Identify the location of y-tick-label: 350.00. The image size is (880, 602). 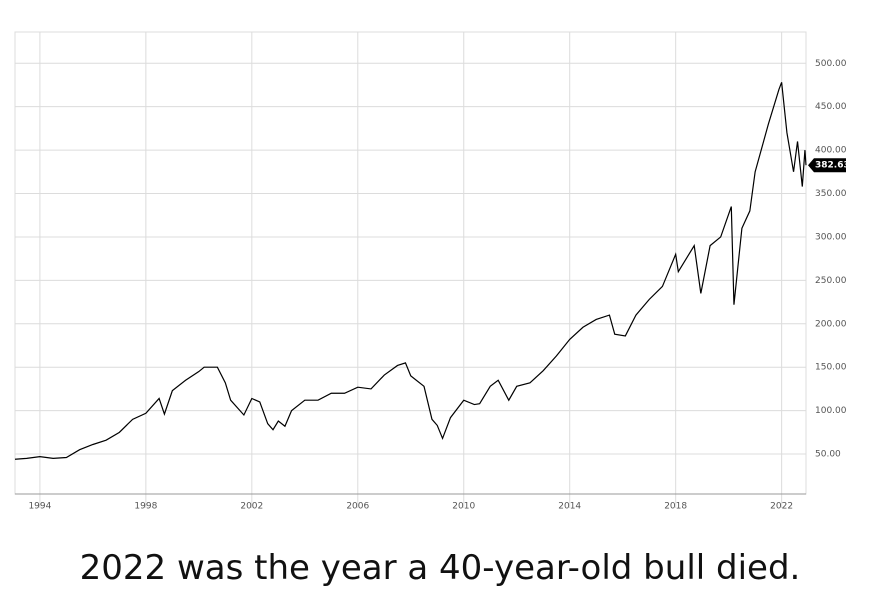
(831, 194).